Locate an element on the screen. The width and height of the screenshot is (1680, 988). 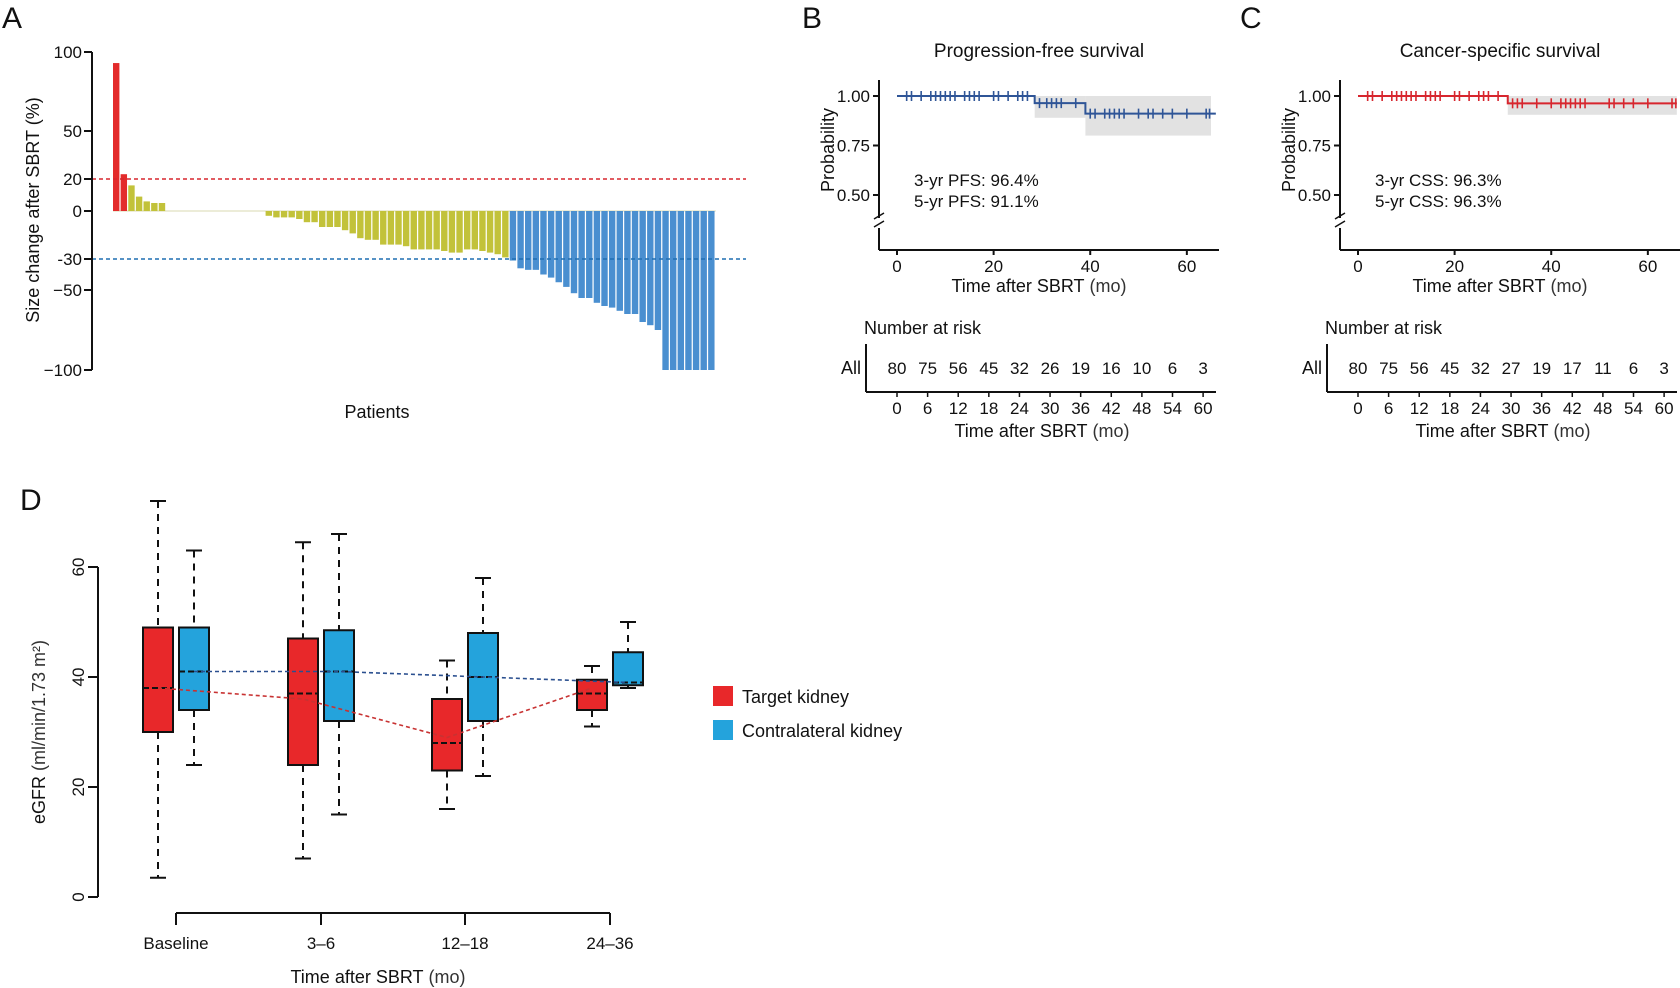
panel-label-a: A is located at coordinates (12, 18).